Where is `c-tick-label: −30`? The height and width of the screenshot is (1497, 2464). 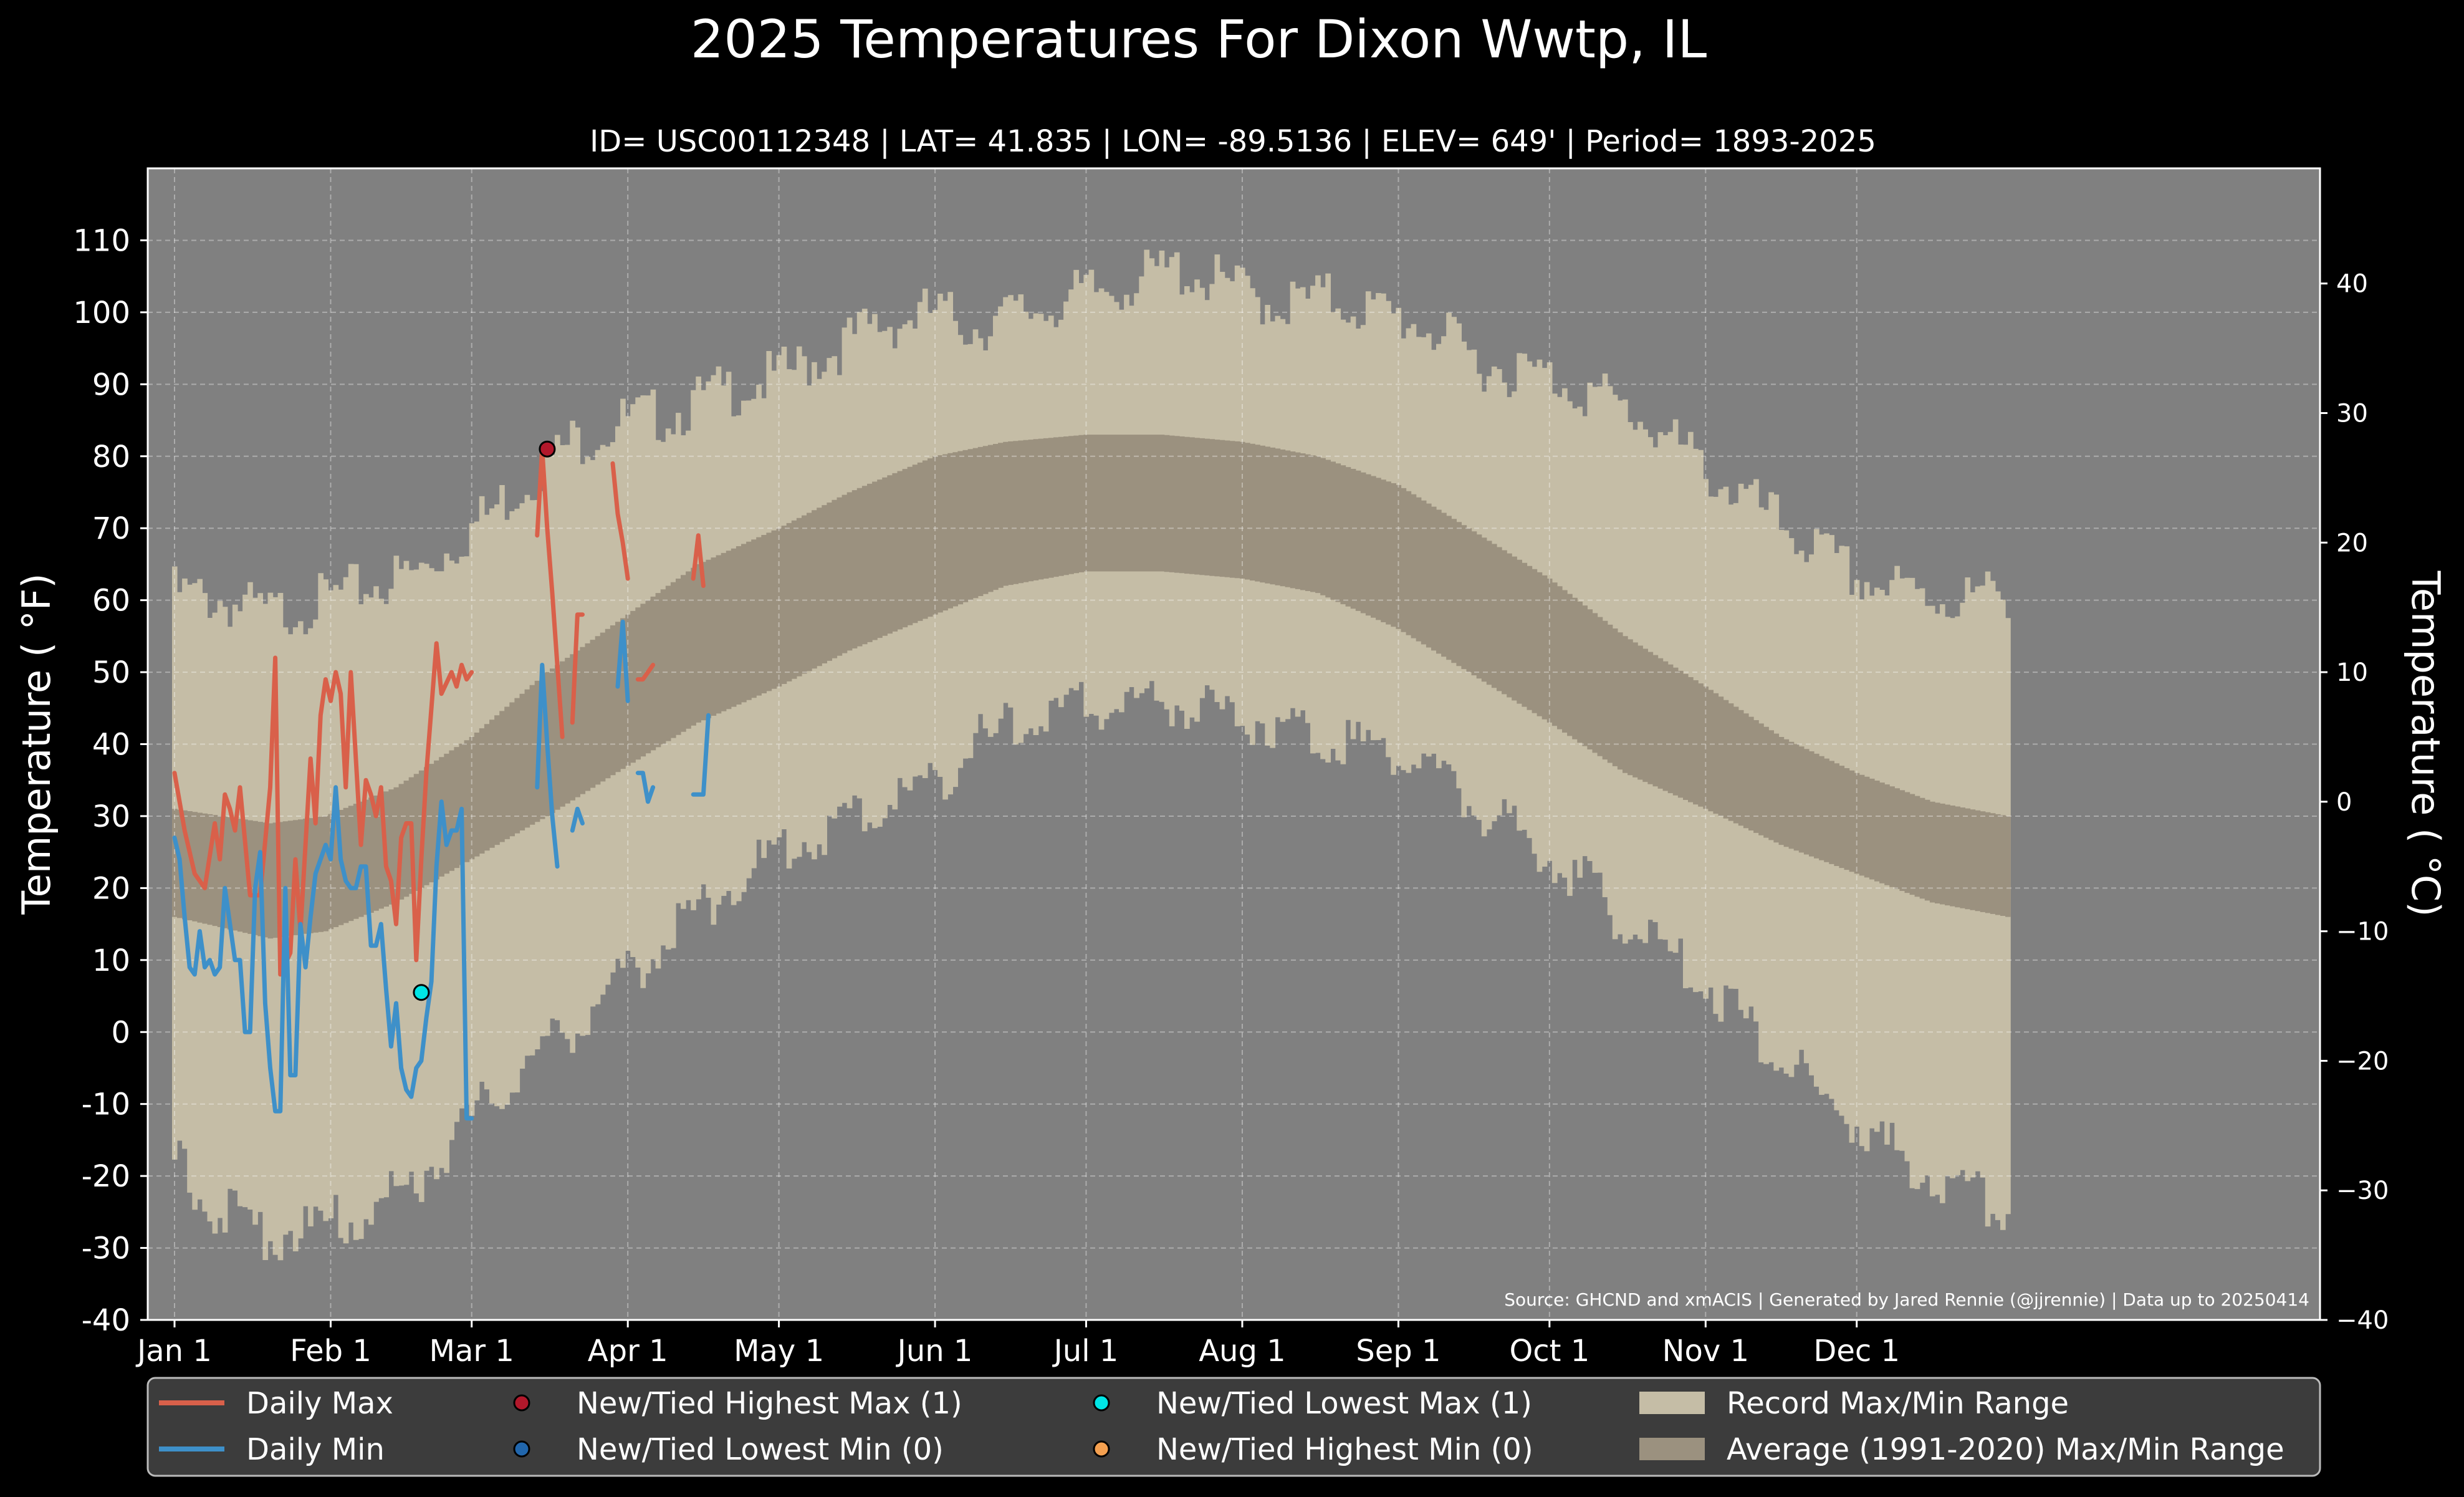
c-tick-label: −30 is located at coordinates (2362, 1191).